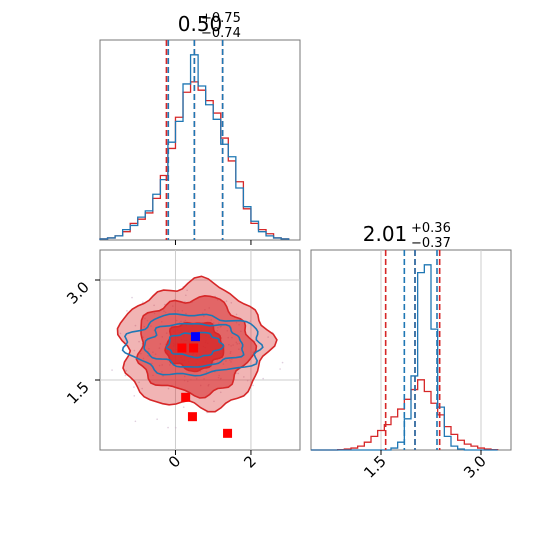 The image size is (550, 550). I want to click on title-param1: 2.01, so click(385, 234).